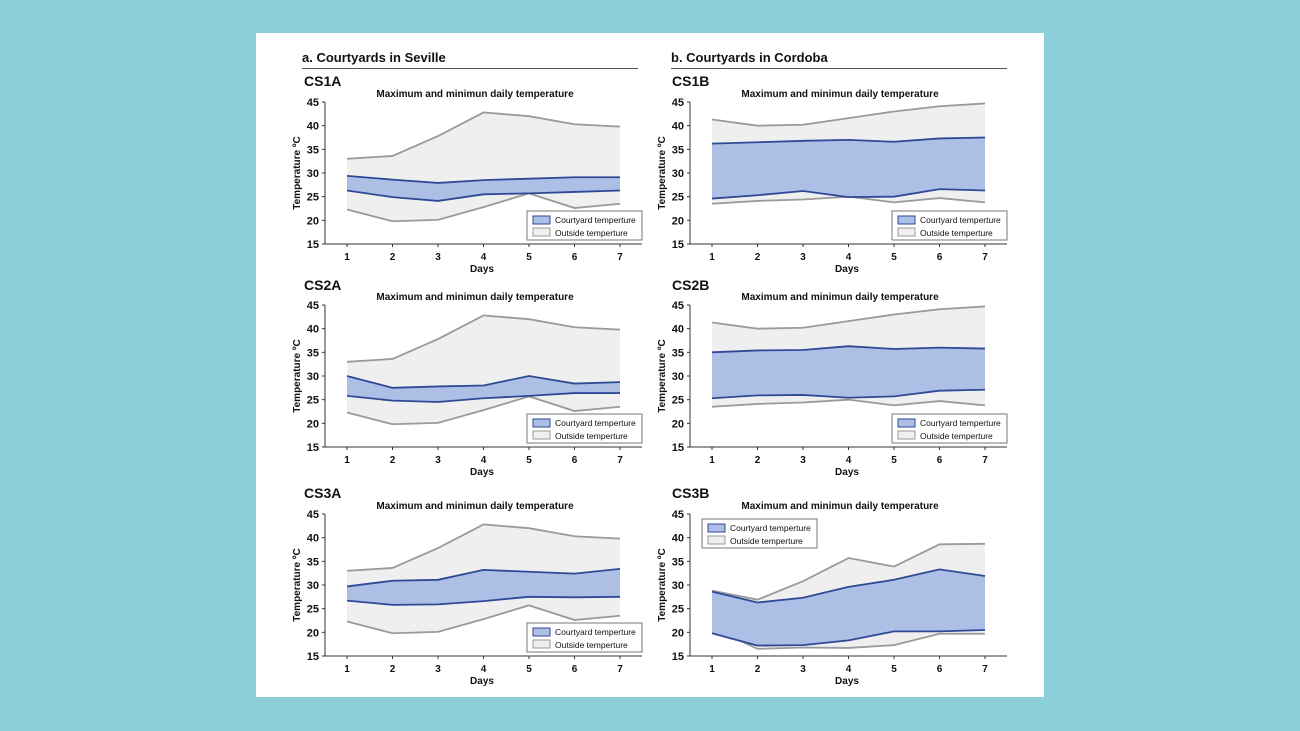 The width and height of the screenshot is (1300, 731). I want to click on y-tick-label: 20, so click(678, 633).